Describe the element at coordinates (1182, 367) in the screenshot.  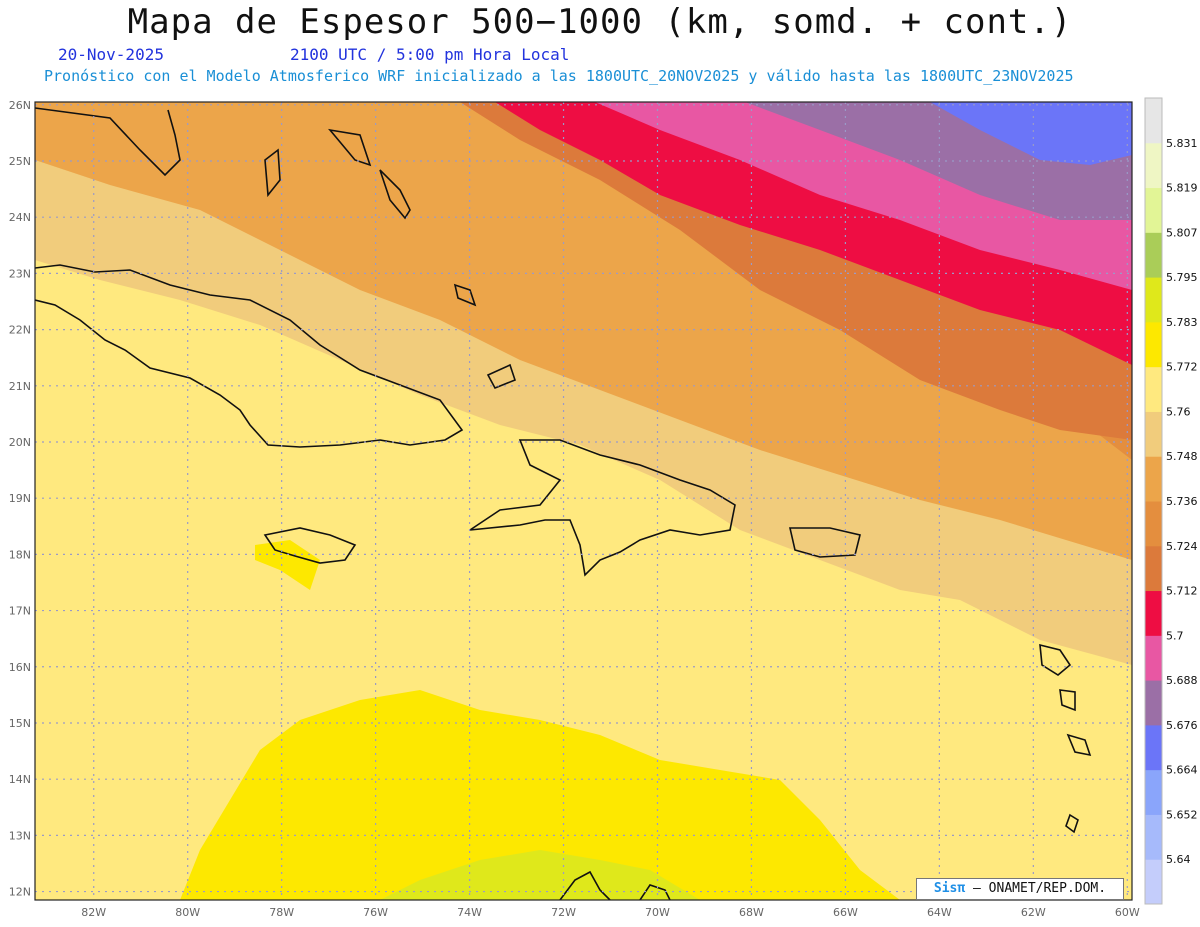
I see `colorbar-level-label: 5.772` at that location.